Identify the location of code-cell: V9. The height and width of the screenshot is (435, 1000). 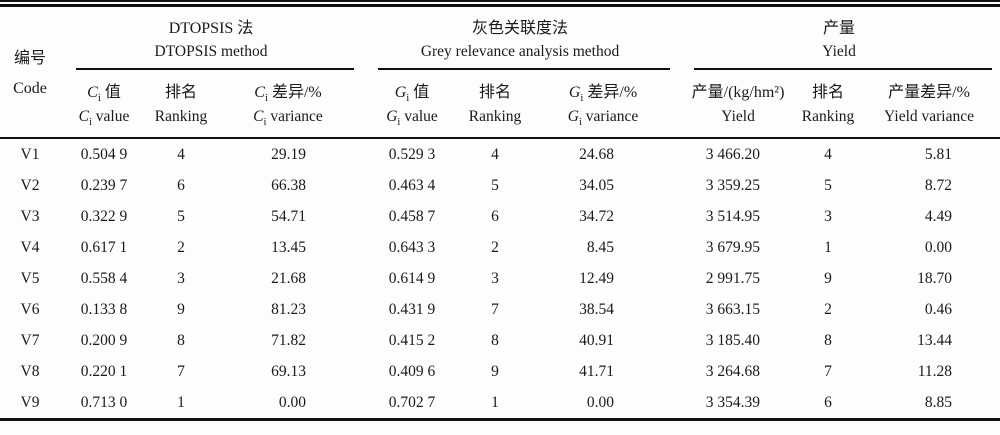
(30, 402).